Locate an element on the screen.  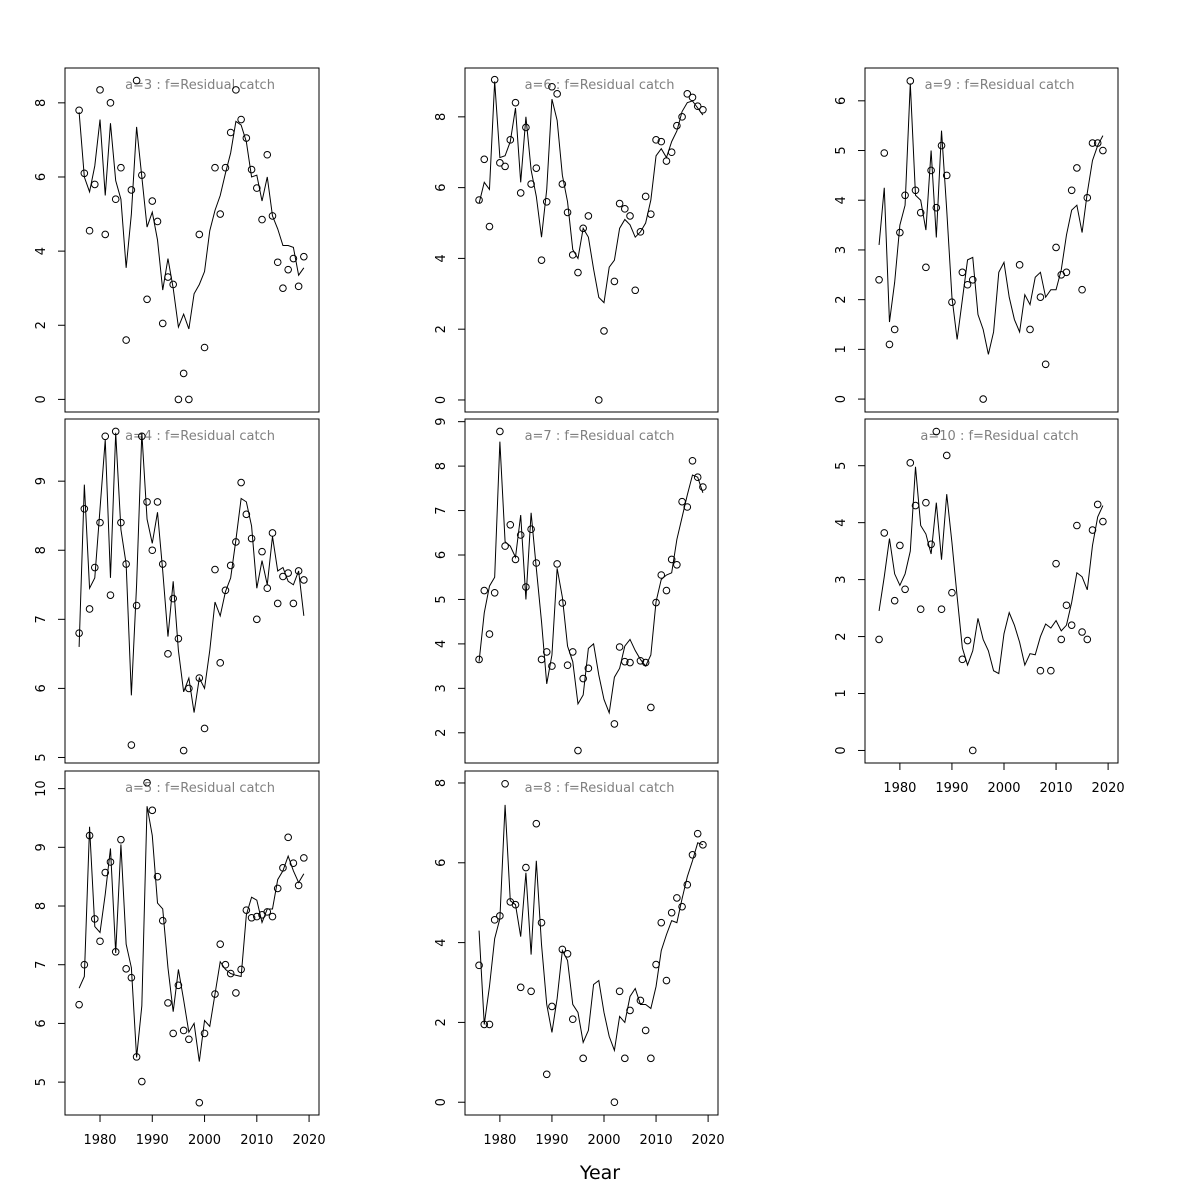
panel-title: a=9 : f=Residual catch is located at coordinates (1000, 85).